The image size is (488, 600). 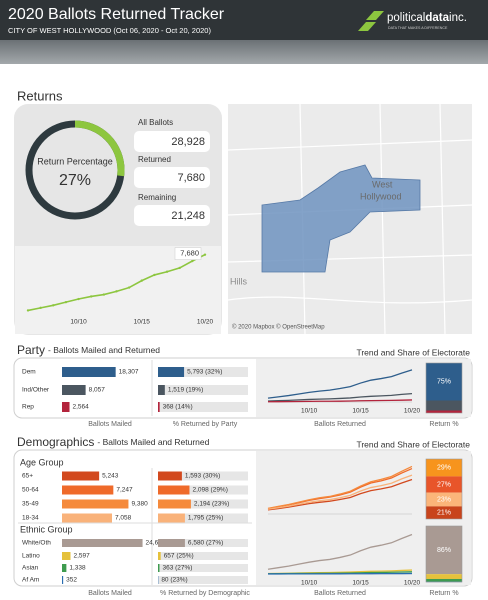 I want to click on x-tick-label: 10/10, so click(x=309, y=583).